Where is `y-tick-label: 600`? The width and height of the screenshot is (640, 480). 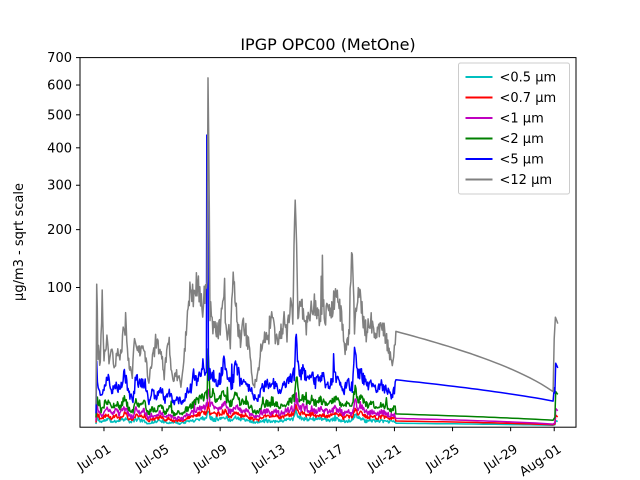 y-tick-label: 600 is located at coordinates (59, 86).